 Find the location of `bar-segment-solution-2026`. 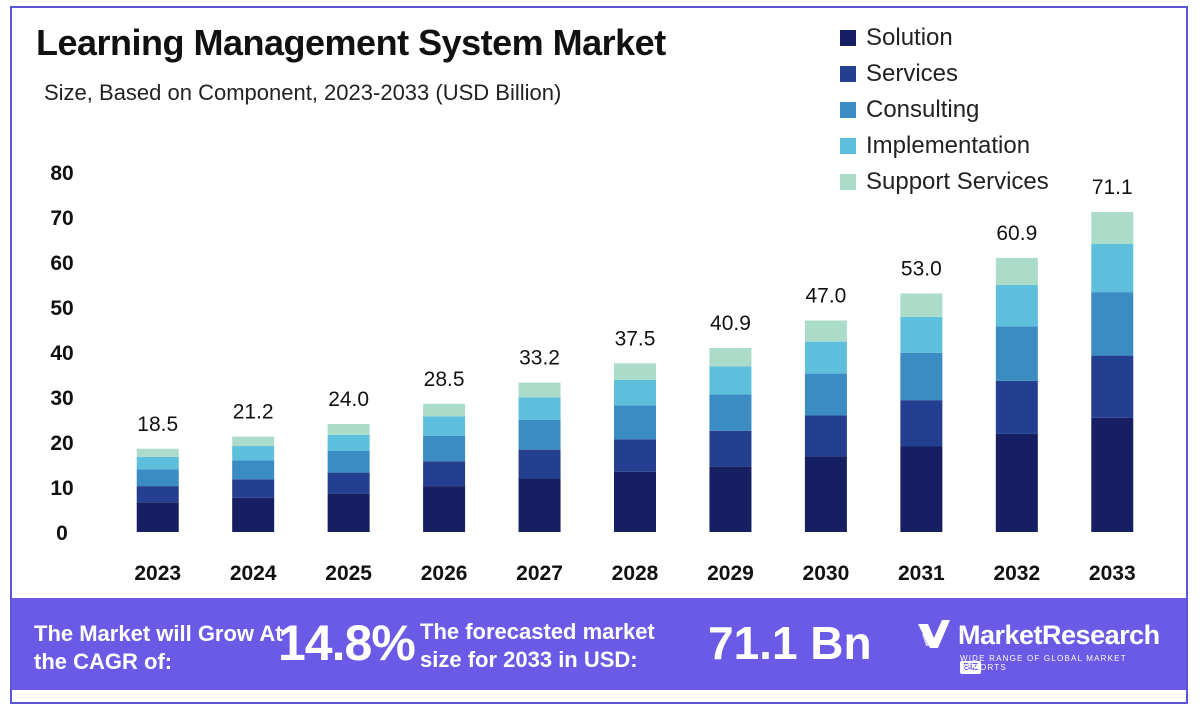

bar-segment-solution-2026 is located at coordinates (444, 509).